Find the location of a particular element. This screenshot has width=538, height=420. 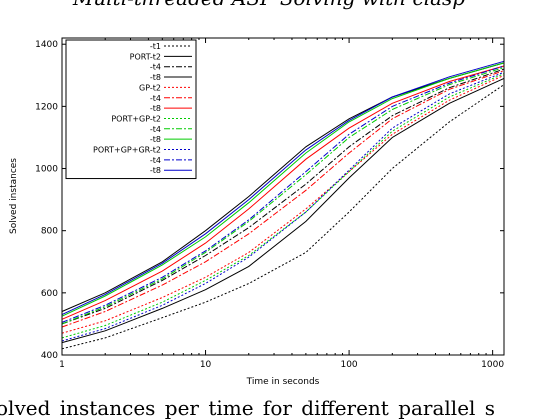

legend-label: GP-t2 is located at coordinates (150, 87).